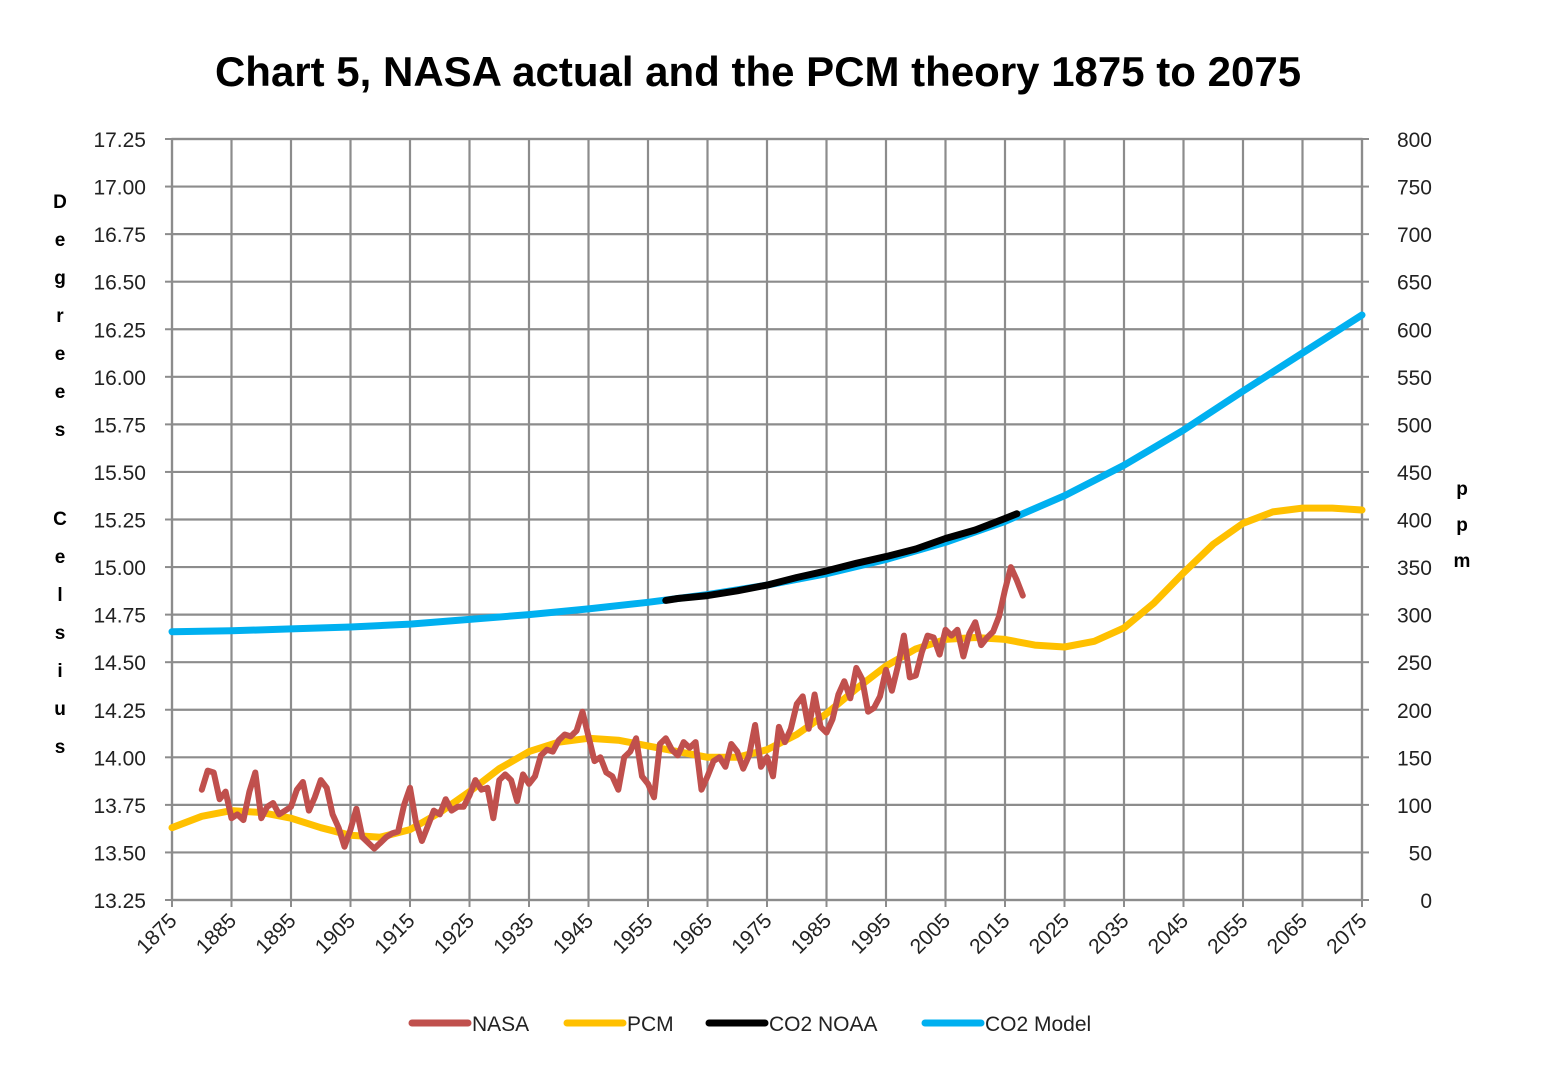 The height and width of the screenshot is (1068, 1544). What do you see at coordinates (119, 473) in the screenshot?
I see `left-tick-label: 15.50` at bounding box center [119, 473].